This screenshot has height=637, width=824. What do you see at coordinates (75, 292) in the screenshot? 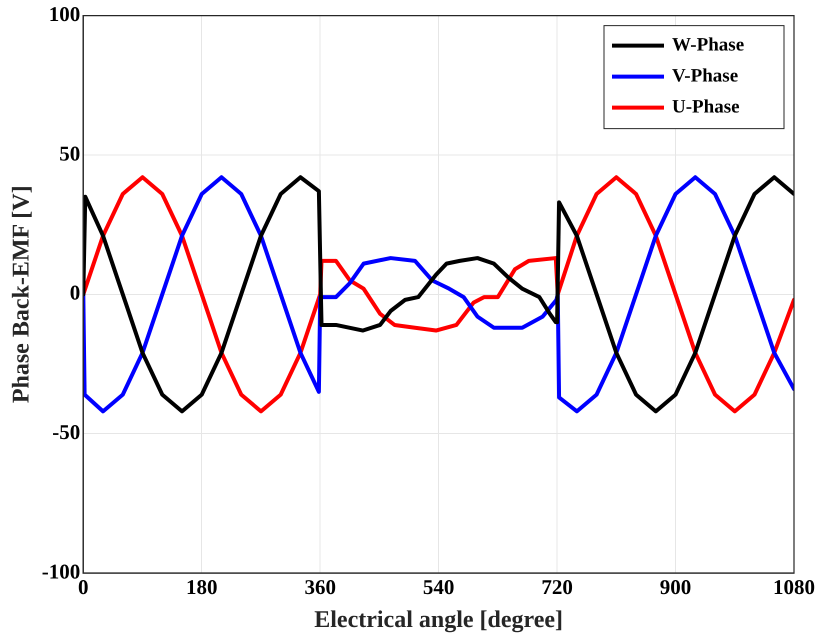
I see `y-tick-label: 0` at bounding box center [75, 292].